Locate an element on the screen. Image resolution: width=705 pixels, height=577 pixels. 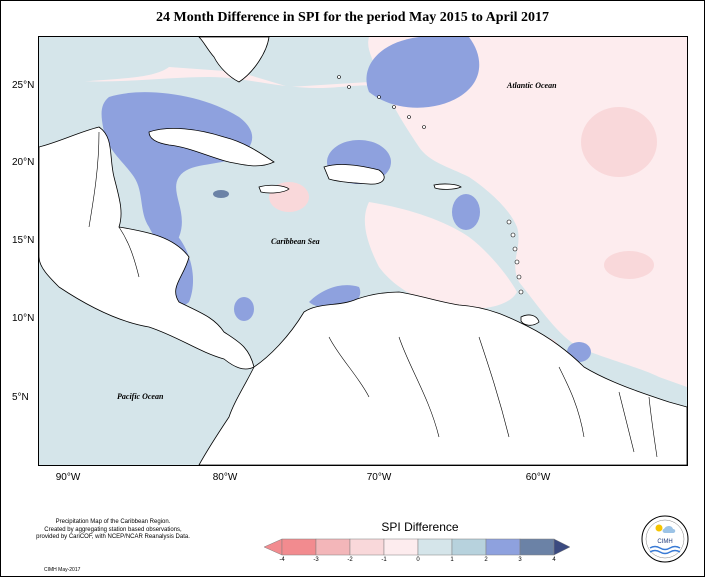
legend-tick: 4 is located at coordinates (554, 560).